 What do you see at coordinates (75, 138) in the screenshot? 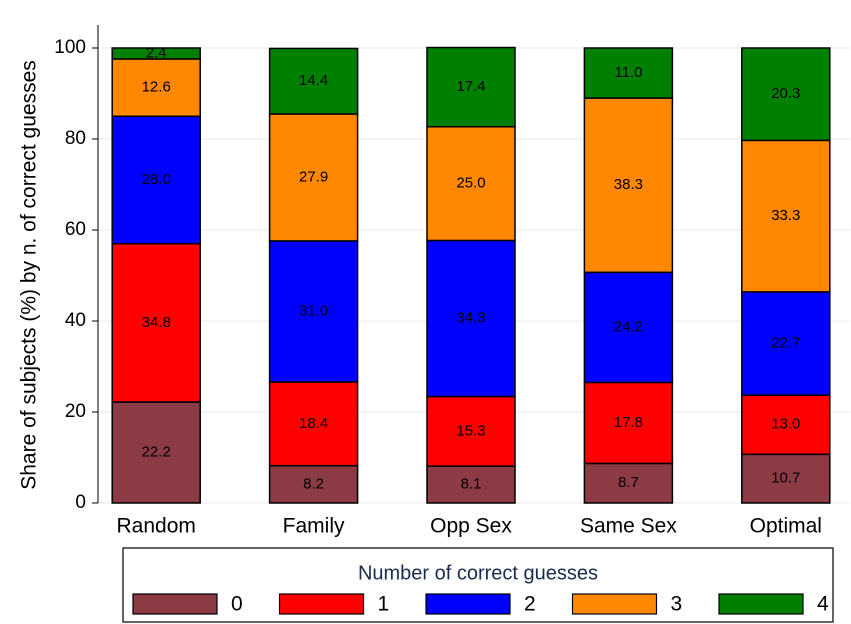
I see `y-tick-label: 80` at bounding box center [75, 138].